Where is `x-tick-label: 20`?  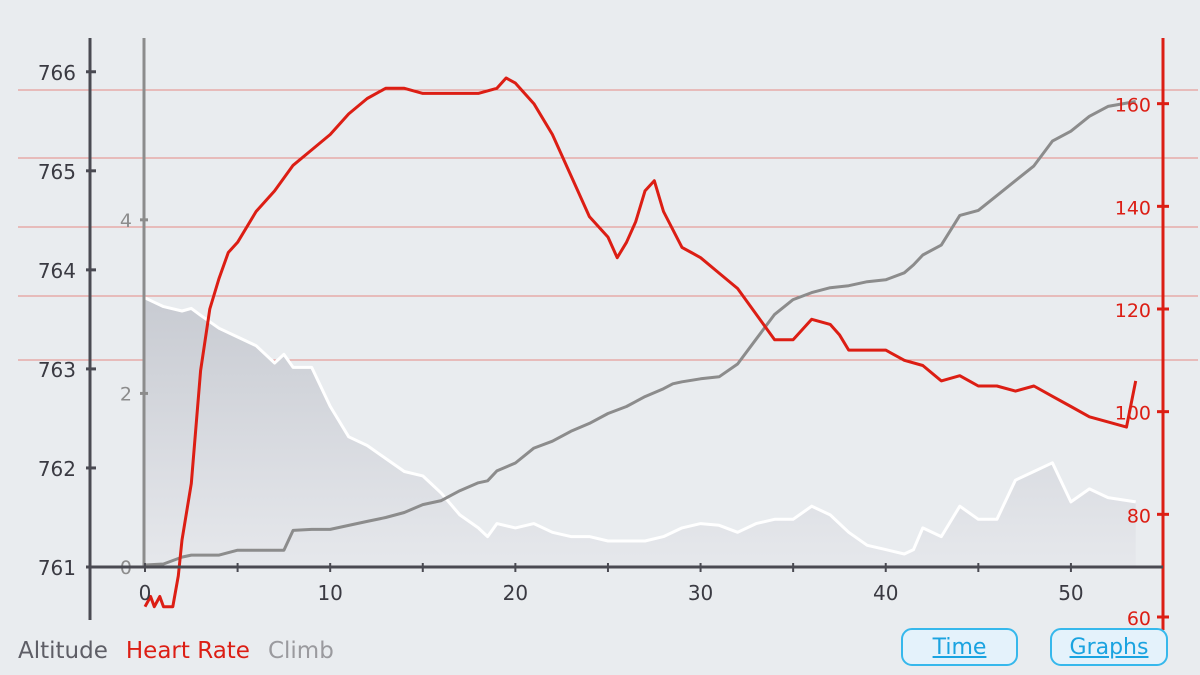
x-tick-label: 20 is located at coordinates (515, 593).